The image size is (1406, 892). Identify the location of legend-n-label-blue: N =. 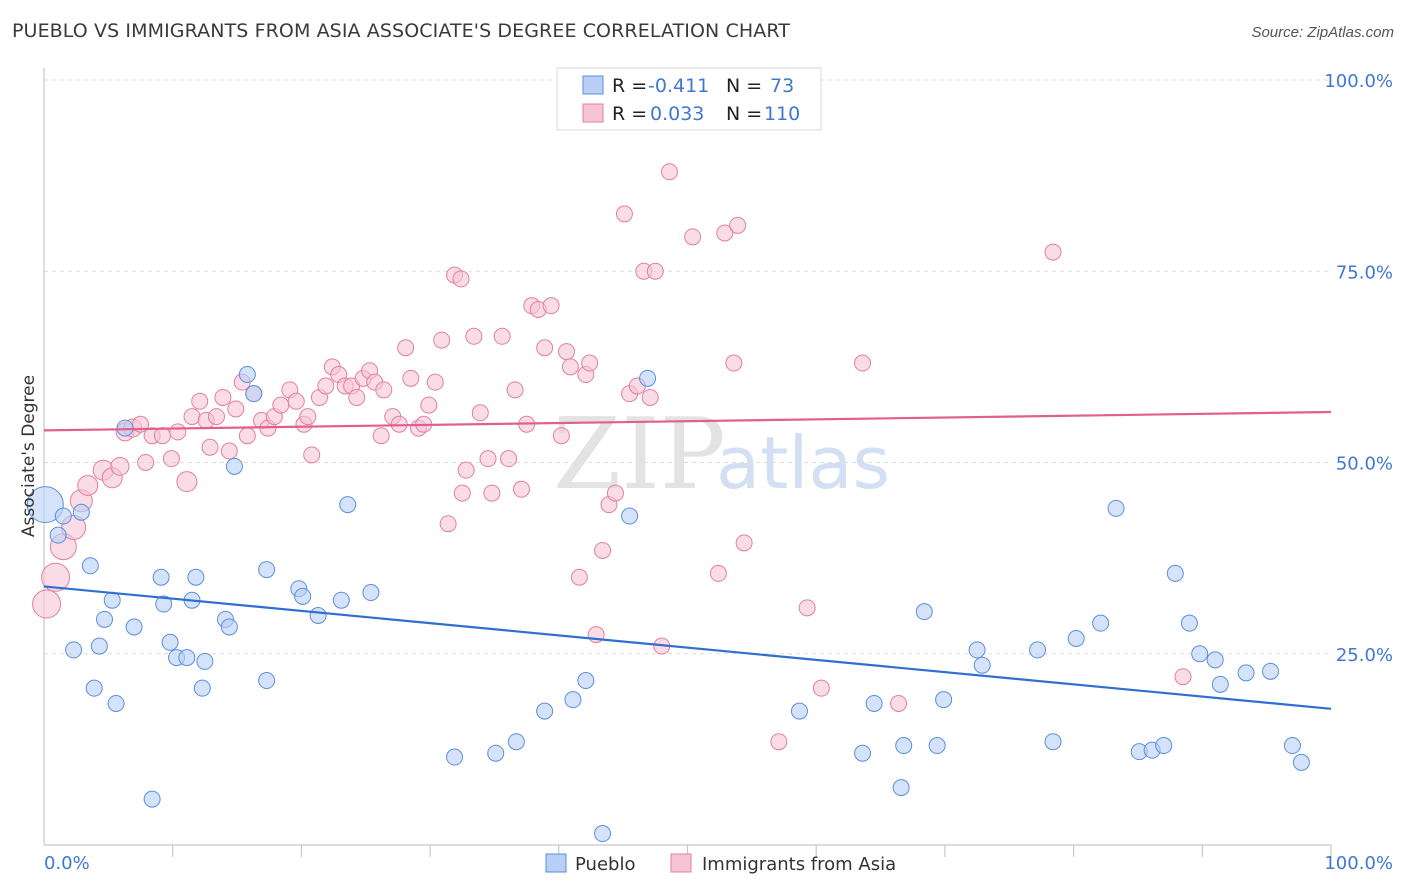
(744, 86).